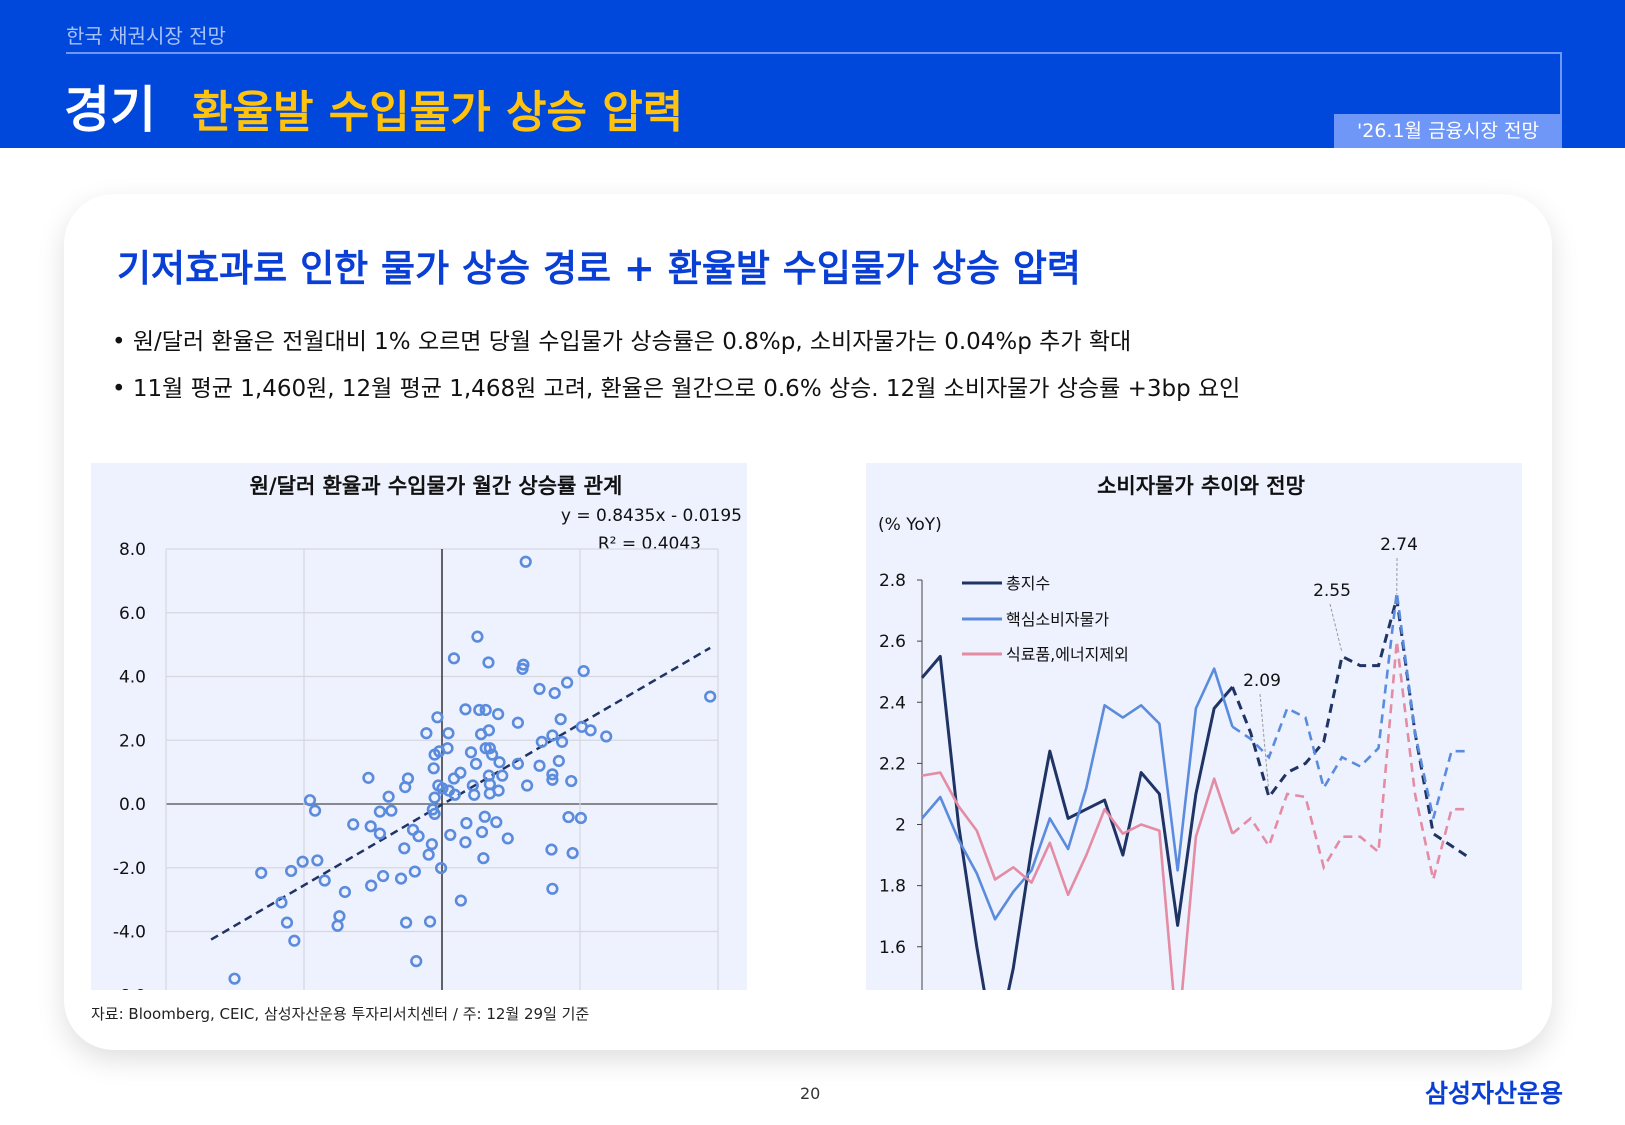  Describe the element at coordinates (436, 486) in the screenshot. I see `chart-title: 원/달러 환율과 수입물가 월간 상승률 관계` at that location.